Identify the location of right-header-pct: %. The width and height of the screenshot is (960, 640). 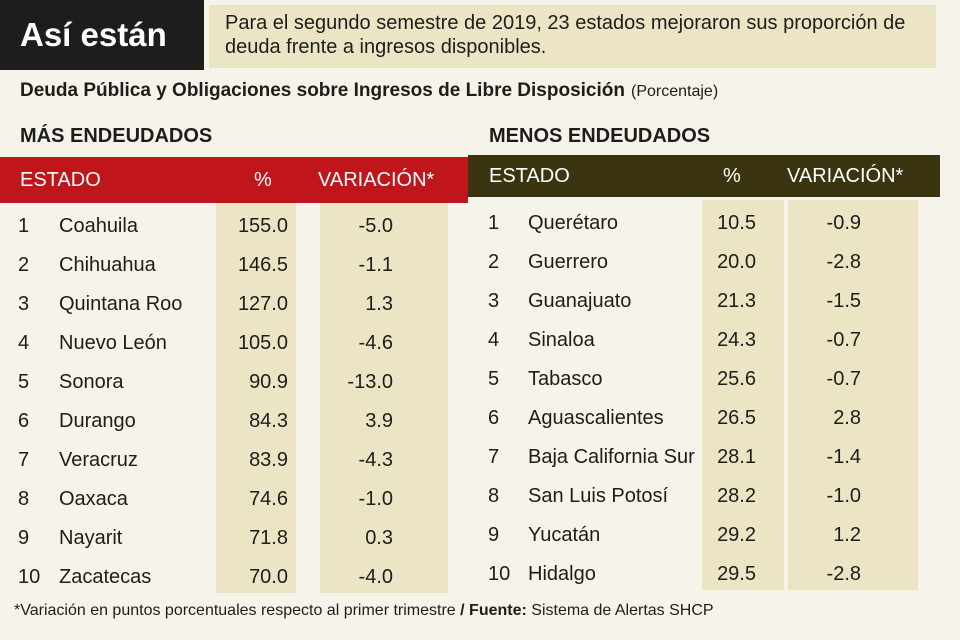
(732, 176).